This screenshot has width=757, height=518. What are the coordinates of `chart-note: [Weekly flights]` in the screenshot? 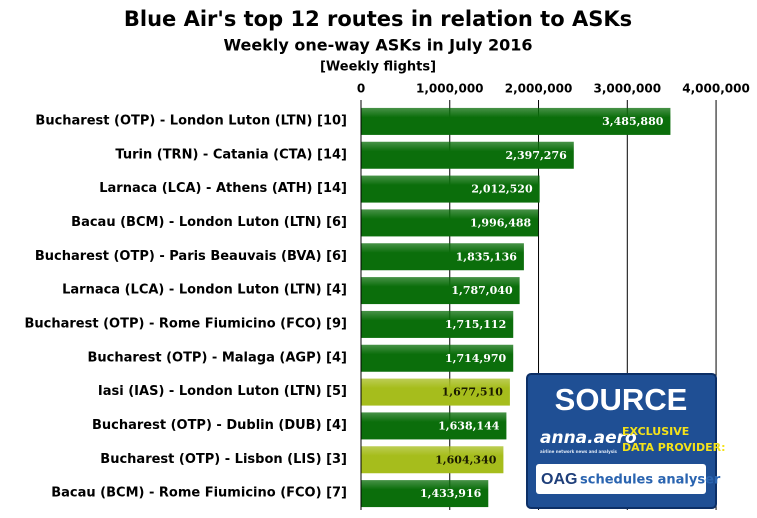 It's located at (378, 67).